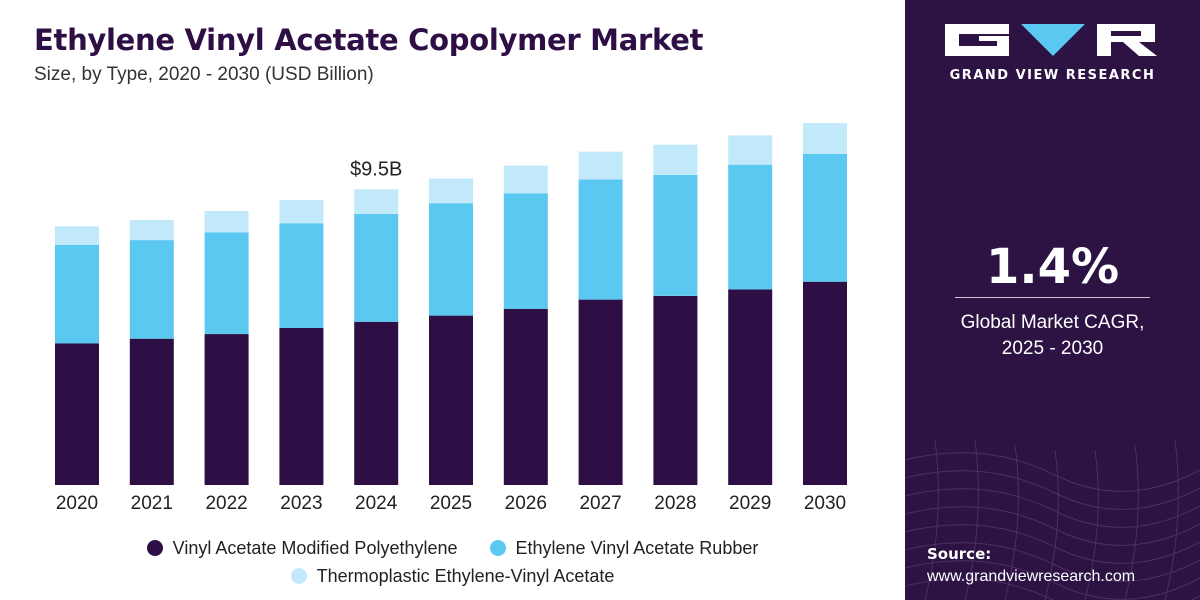 This screenshot has width=1200, height=600. Describe the element at coordinates (1052, 348) in the screenshot. I see `cagr-label-line2: 2025 - 2030` at that location.